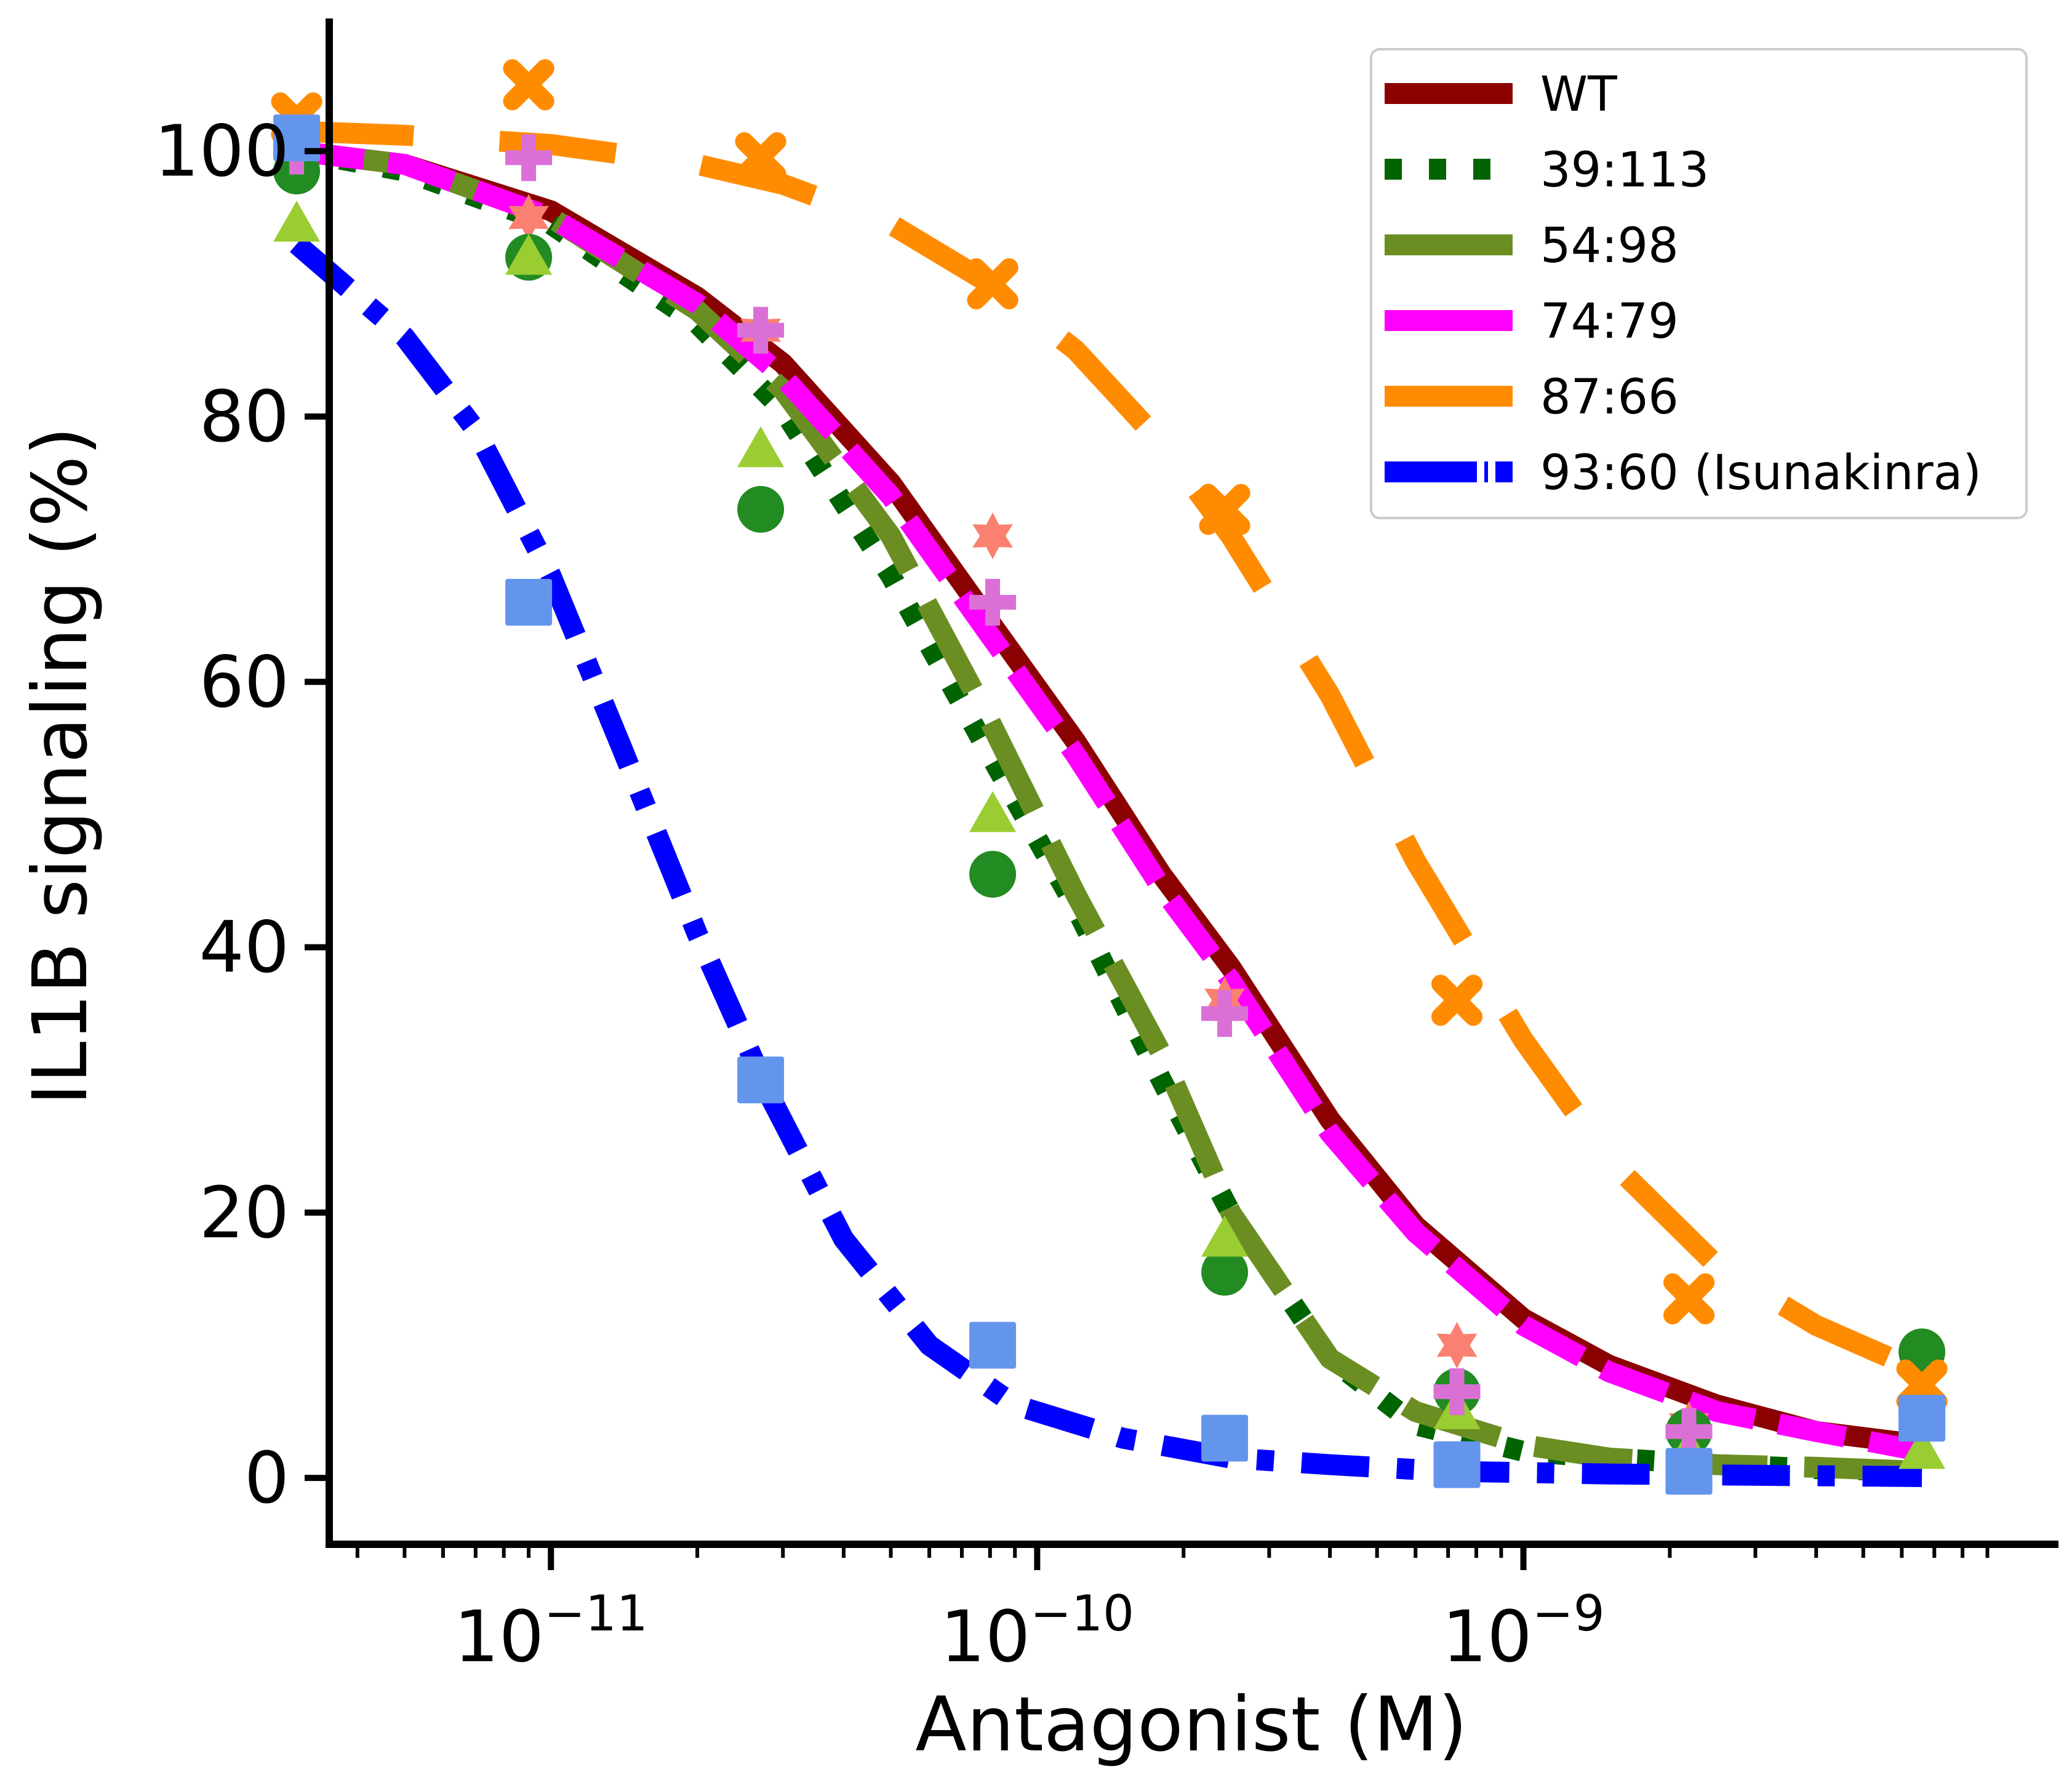 The width and height of the screenshot is (2072, 1791). Describe the element at coordinates (222, 152) in the screenshot. I see `y-tick-label: 100` at that location.